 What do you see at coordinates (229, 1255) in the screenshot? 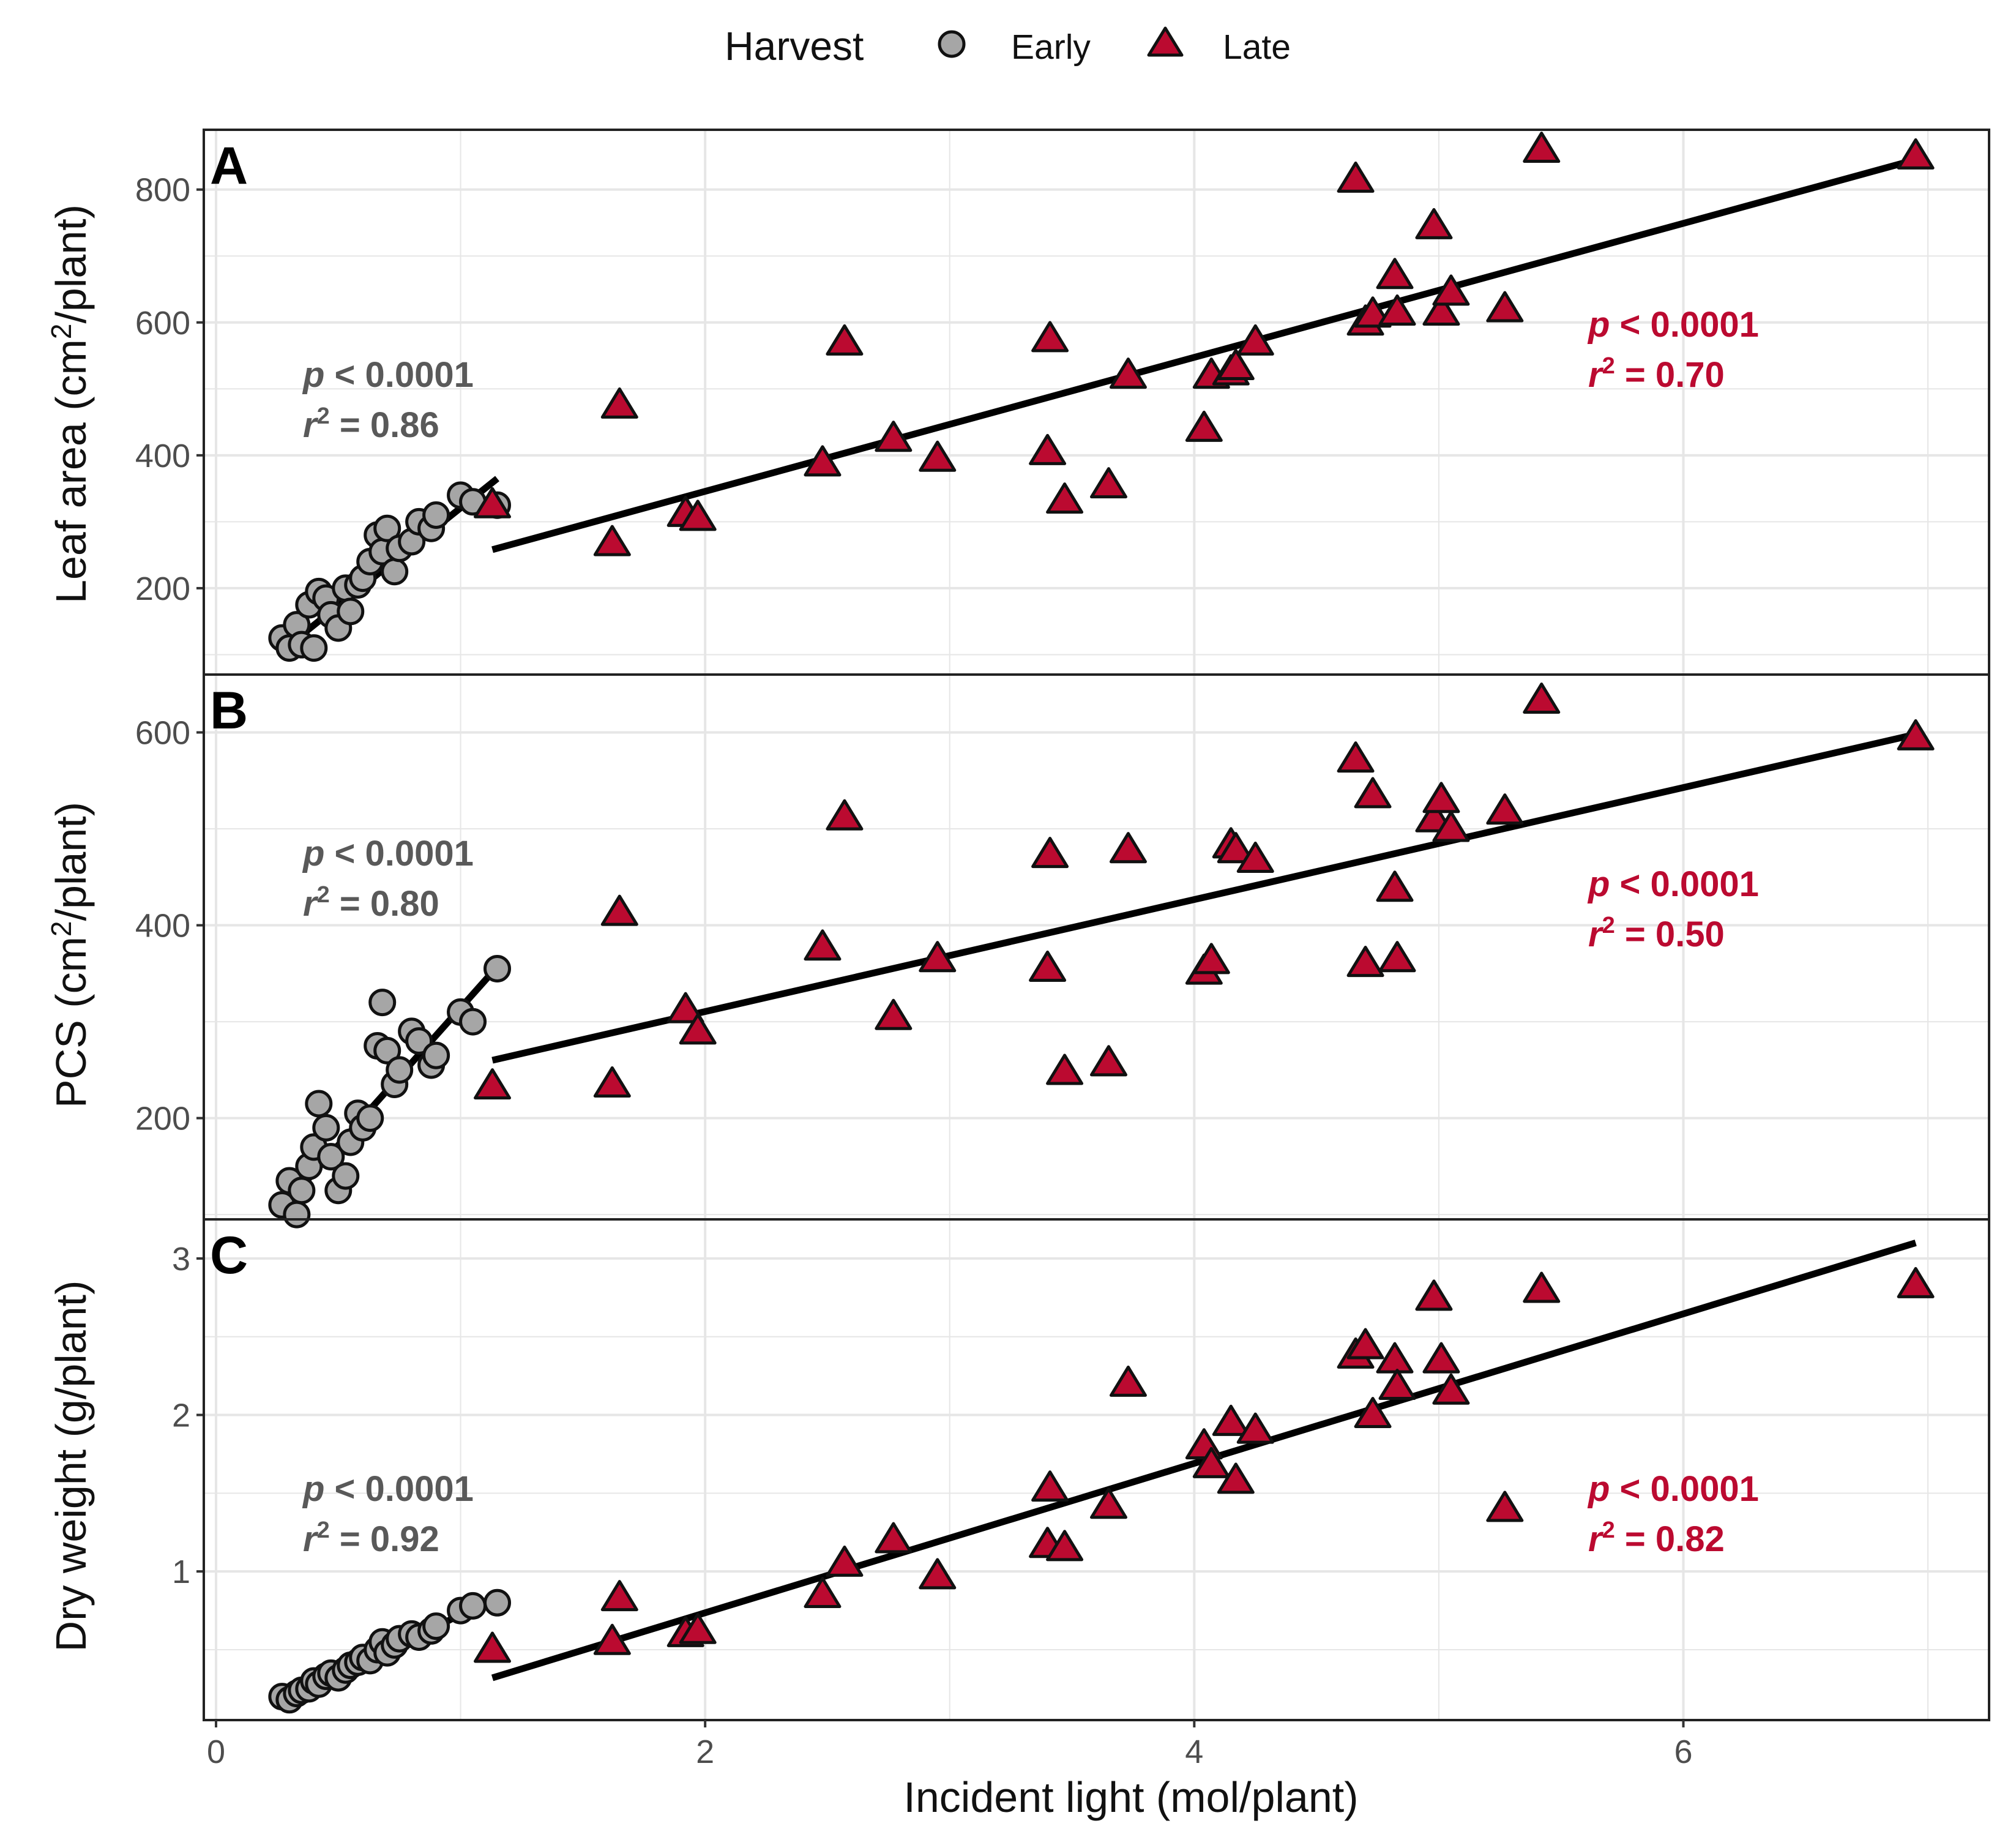
I see `panel-c-letter: C` at bounding box center [229, 1255].